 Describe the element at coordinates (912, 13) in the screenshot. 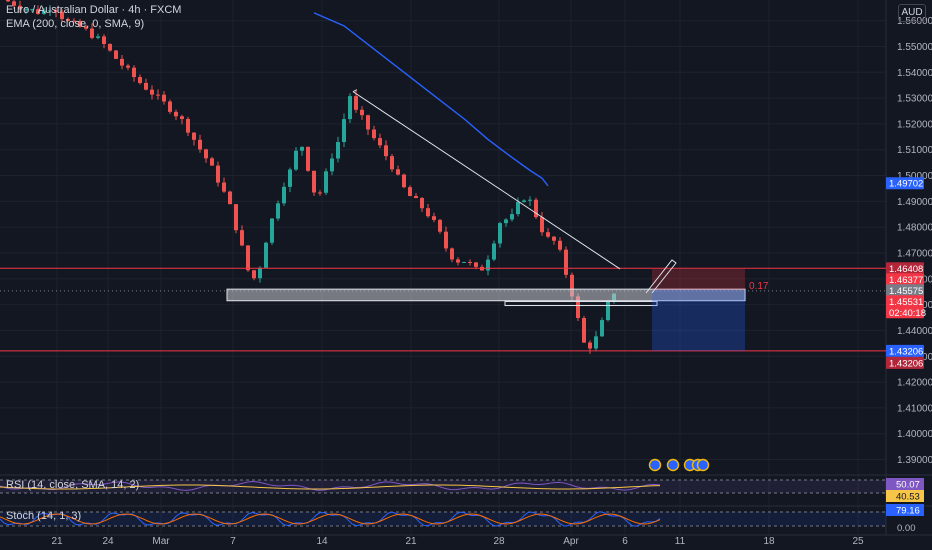

I see `currency-button: AUD` at that location.